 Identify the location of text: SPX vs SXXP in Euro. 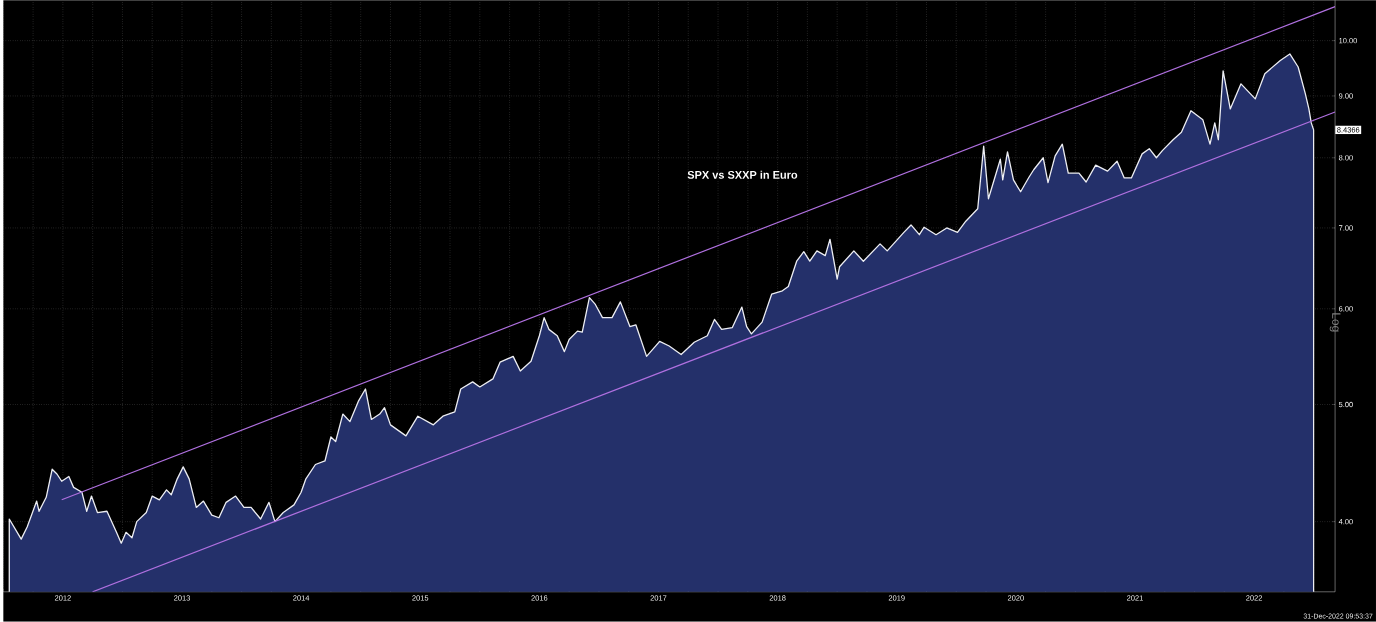
(742, 174).